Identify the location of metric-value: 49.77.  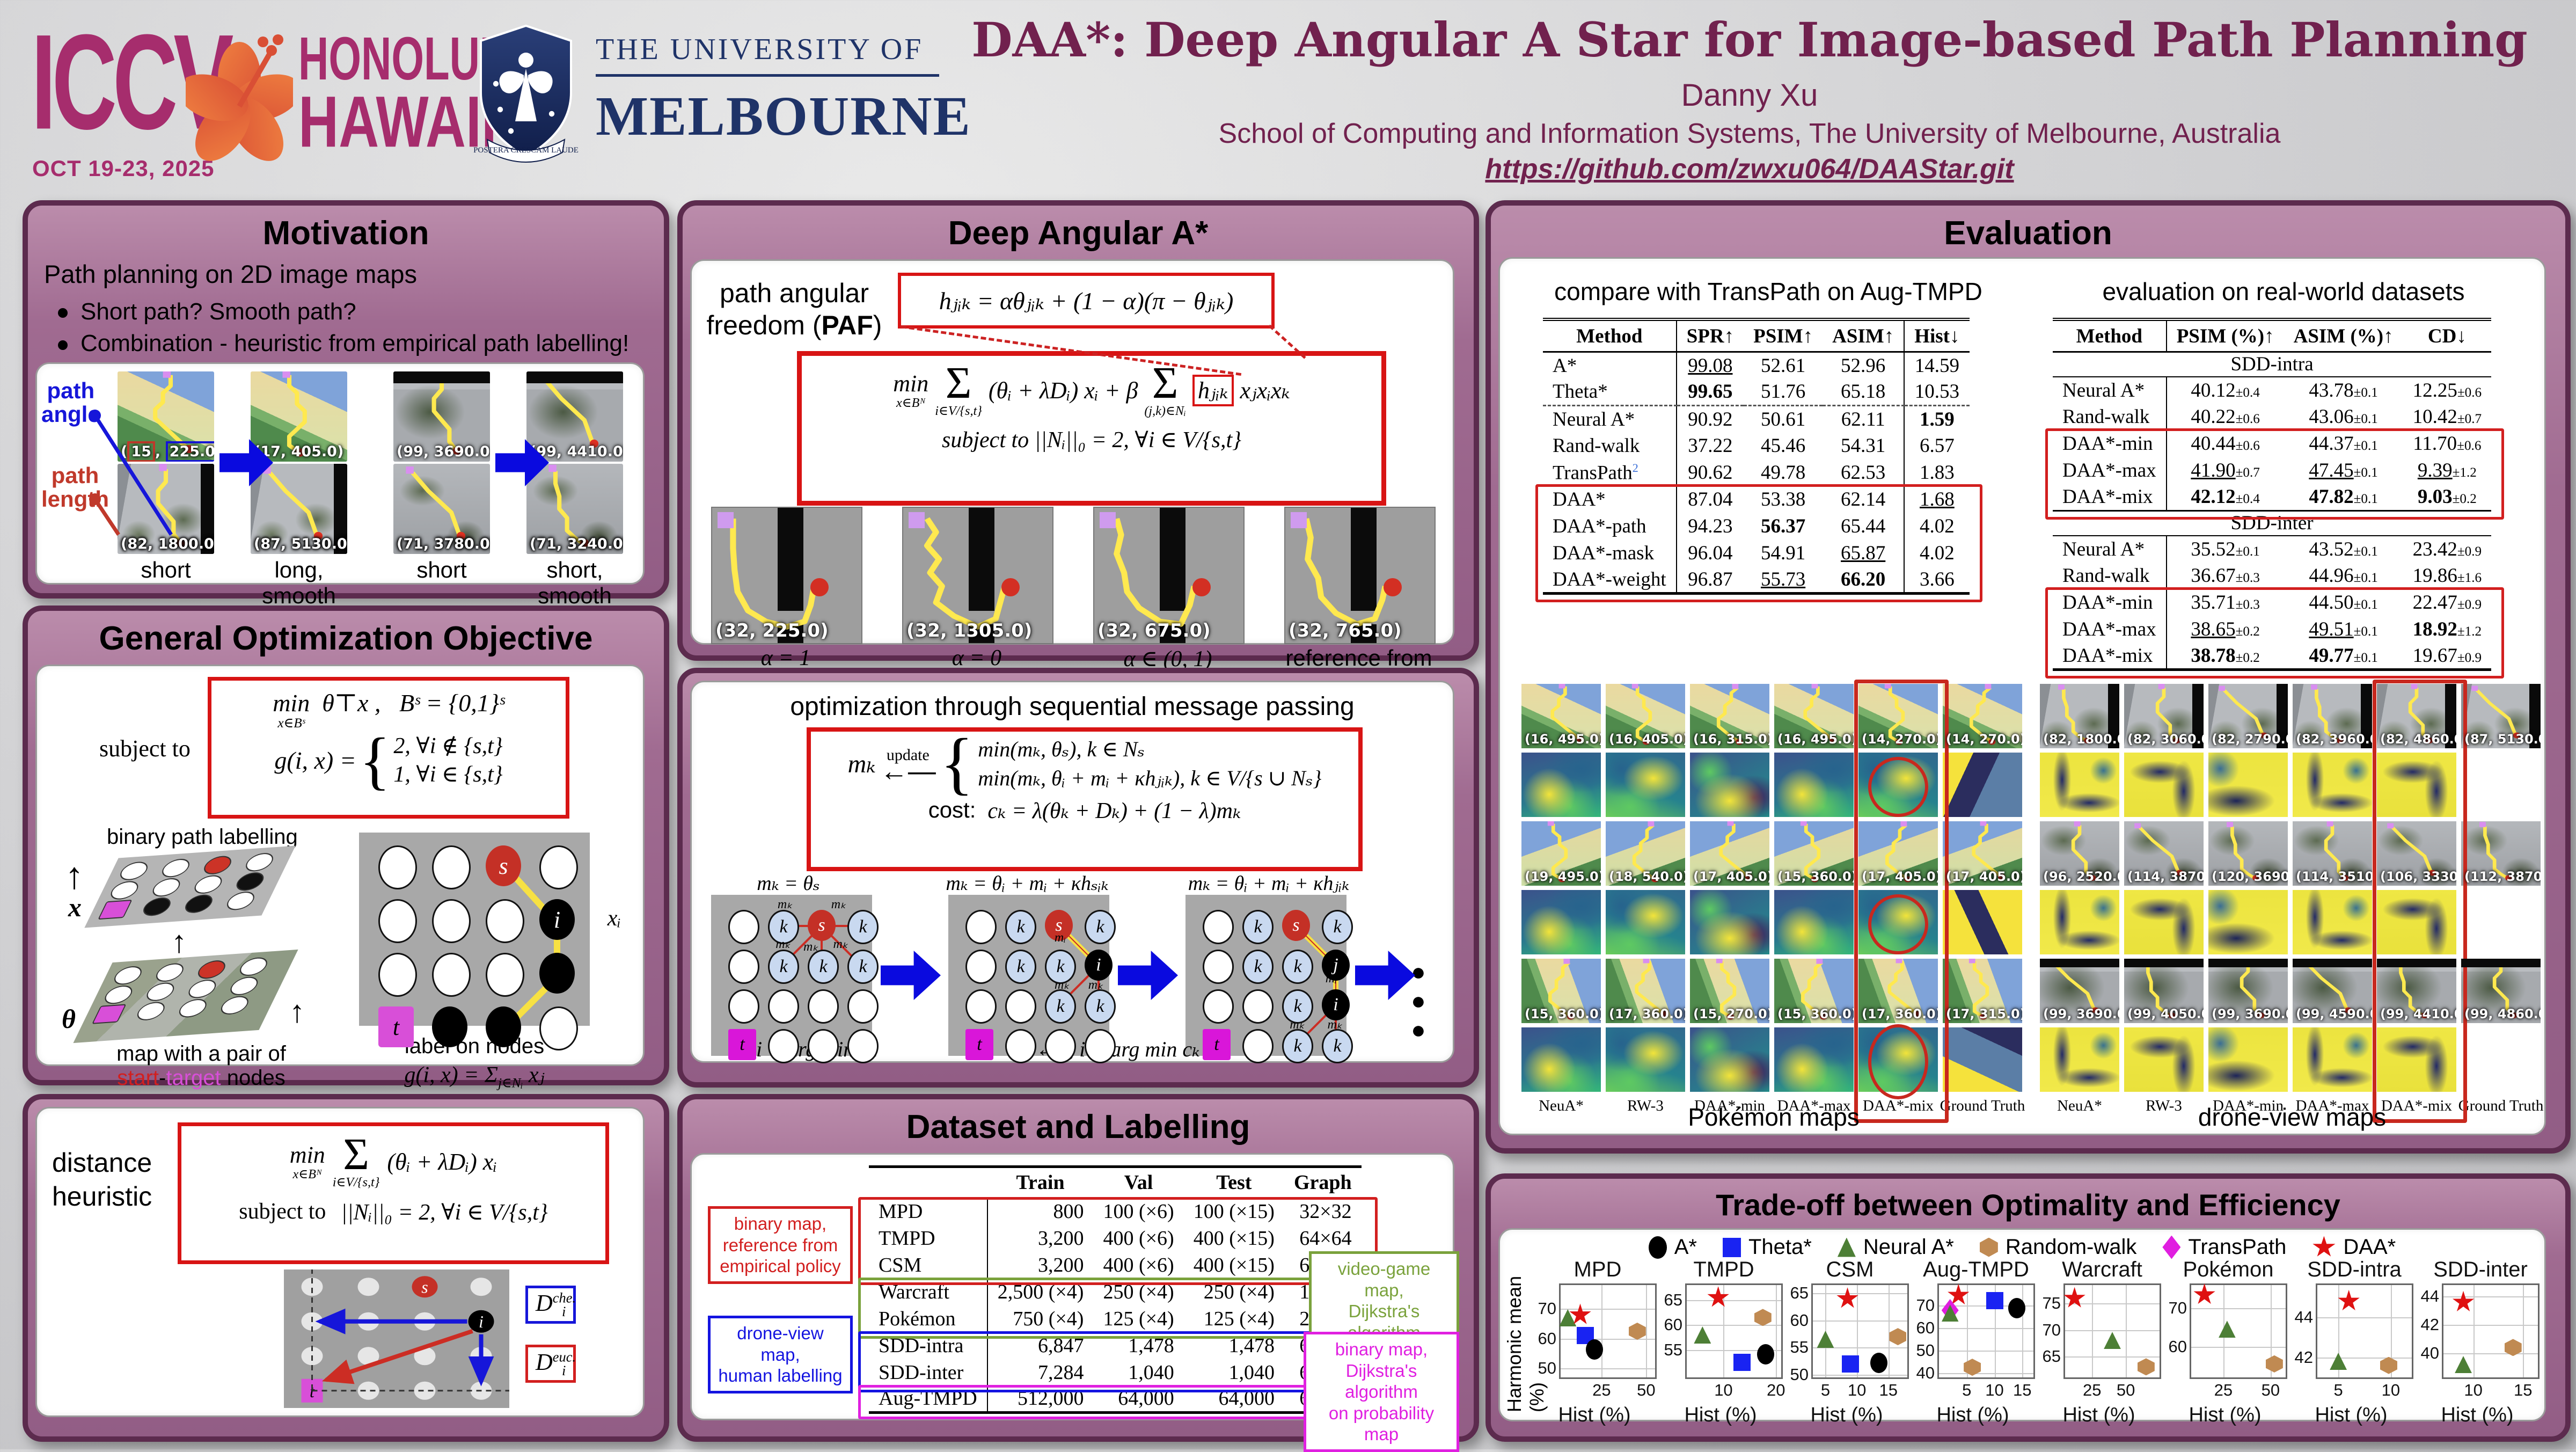
(2331, 655).